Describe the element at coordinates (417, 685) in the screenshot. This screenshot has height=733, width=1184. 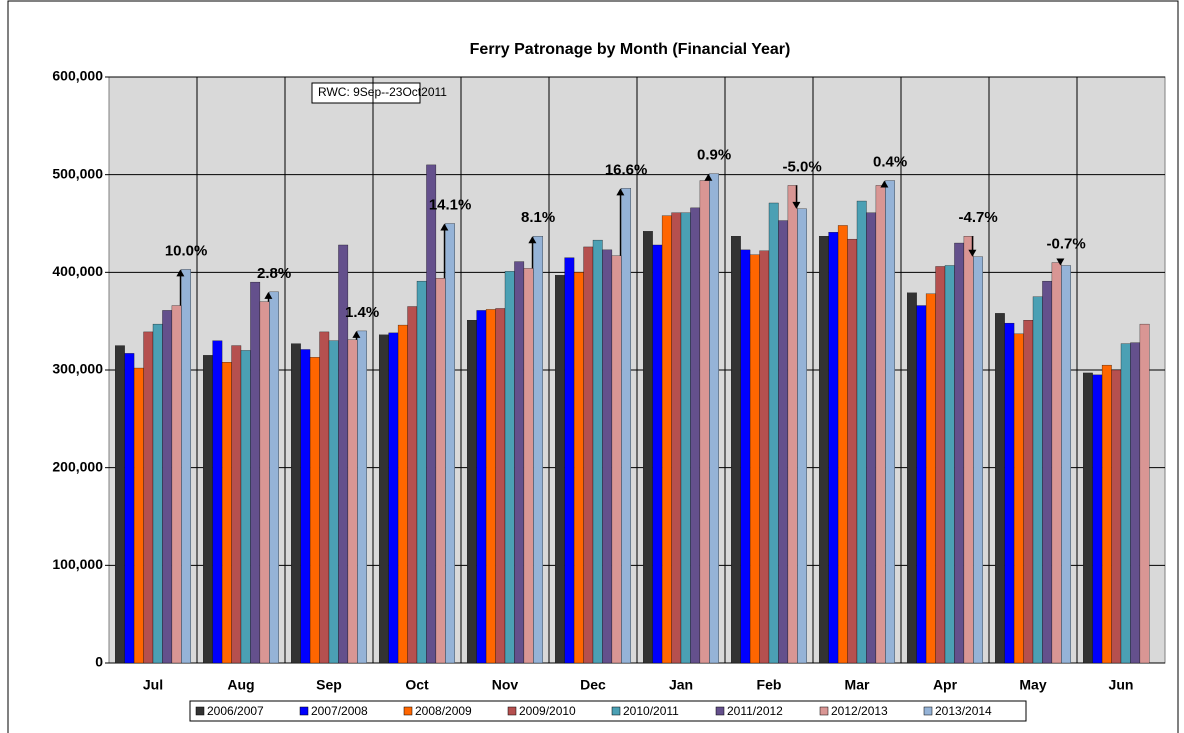
I see `x-tick-label: Oct` at that location.